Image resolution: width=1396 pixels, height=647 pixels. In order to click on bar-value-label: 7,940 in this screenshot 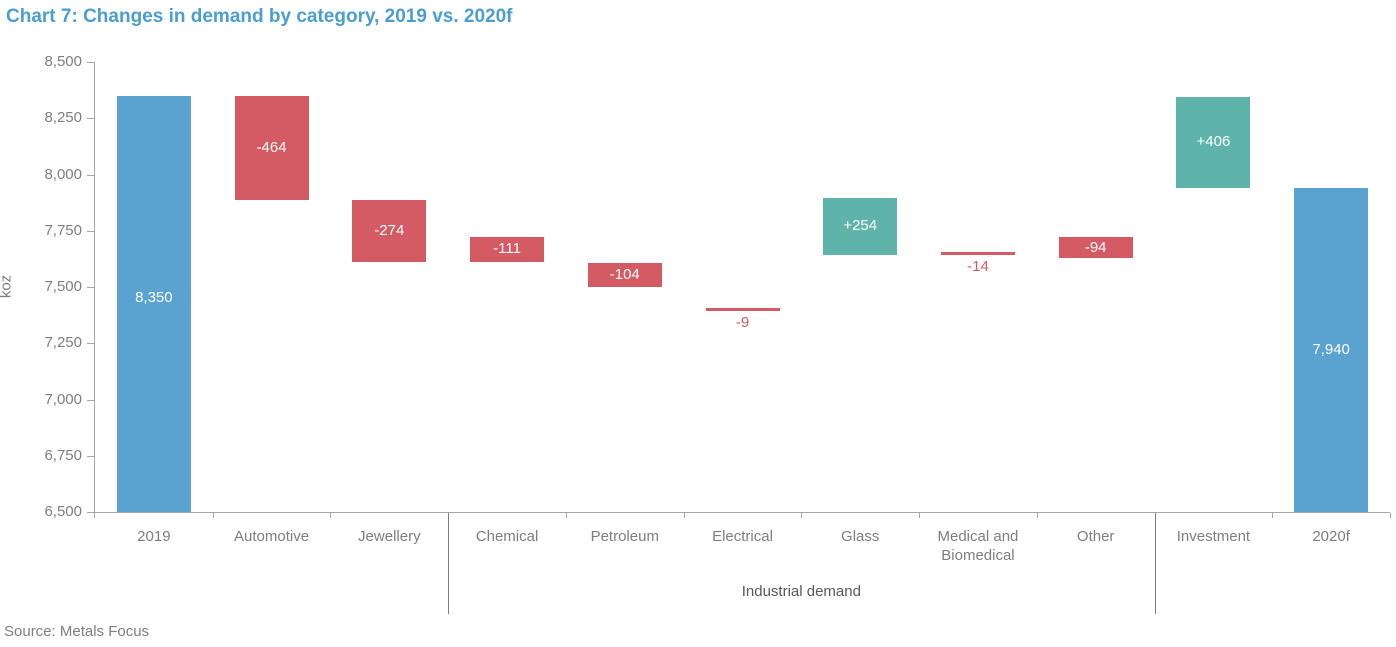, I will do `click(1331, 349)`.